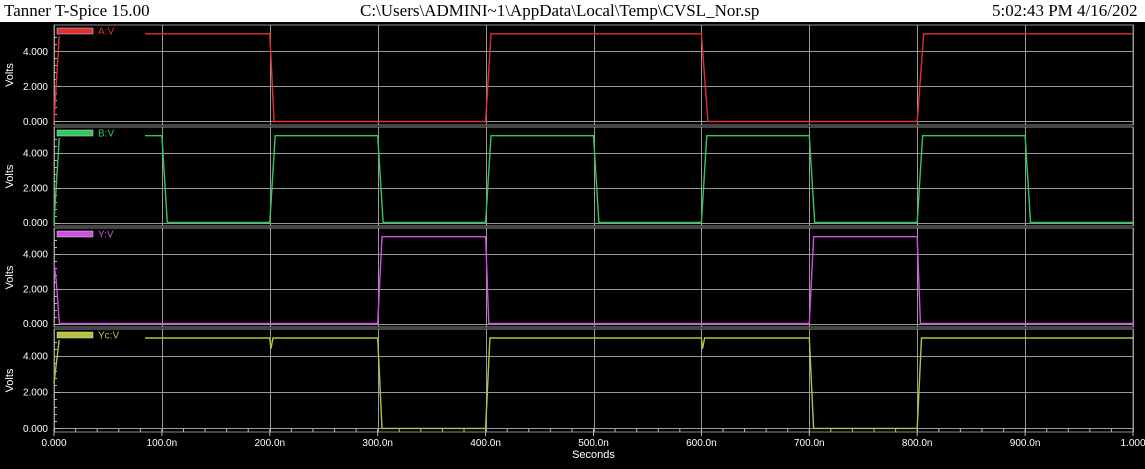  What do you see at coordinates (106, 235) in the screenshot?
I see `legend-label: Y:V` at bounding box center [106, 235].